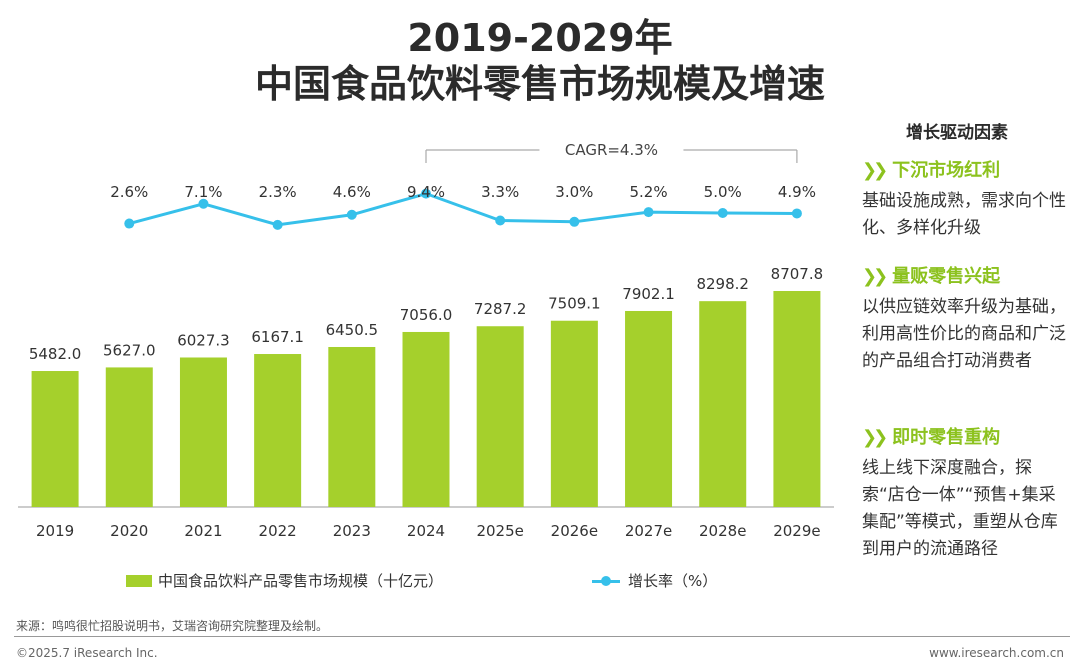 The height and width of the screenshot is (669, 1080). I want to click on legend-bar: 中国食品饮料产品零售市场规模（十亿元）, so click(284, 580).